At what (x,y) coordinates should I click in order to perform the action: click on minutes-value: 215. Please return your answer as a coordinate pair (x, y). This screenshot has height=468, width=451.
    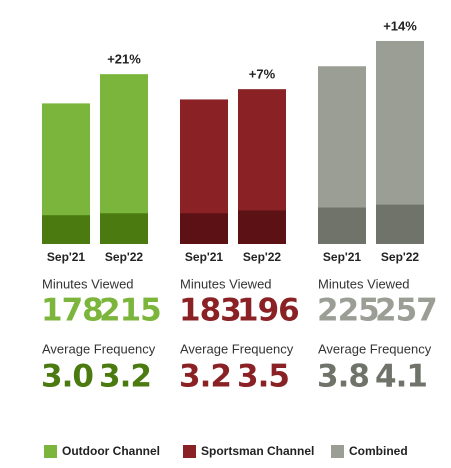
    Looking at the image, I should click on (130, 311).